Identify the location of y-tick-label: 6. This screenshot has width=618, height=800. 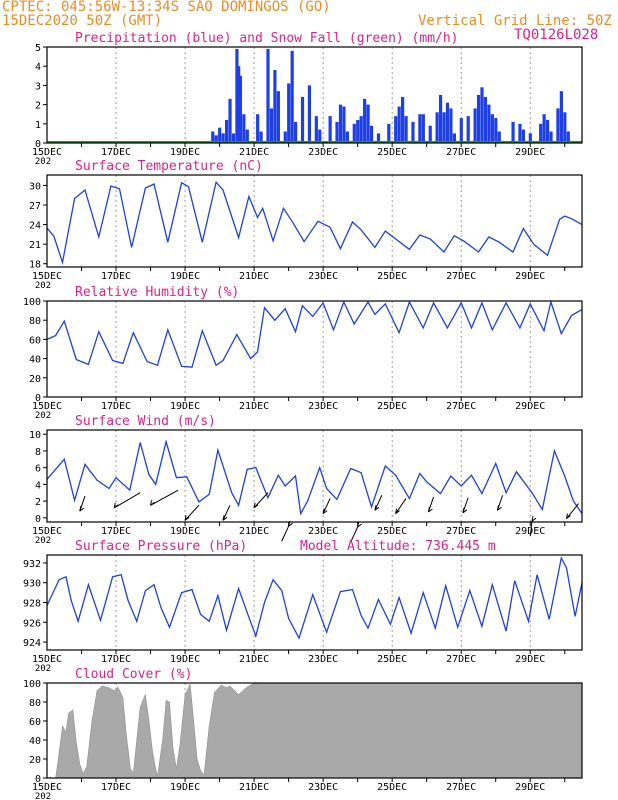
(38, 469).